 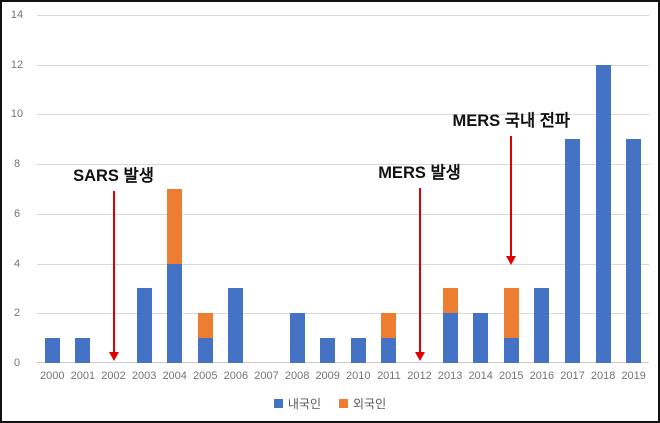 I want to click on legend-swatch-domestic, so click(x=278, y=403).